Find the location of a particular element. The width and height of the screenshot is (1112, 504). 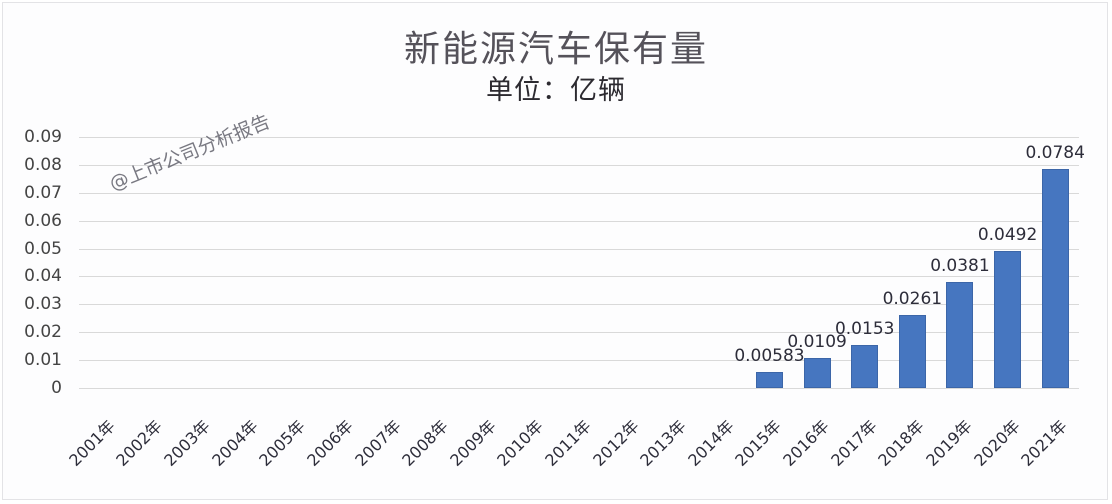

data-label: 0.0153 is located at coordinates (864, 329).